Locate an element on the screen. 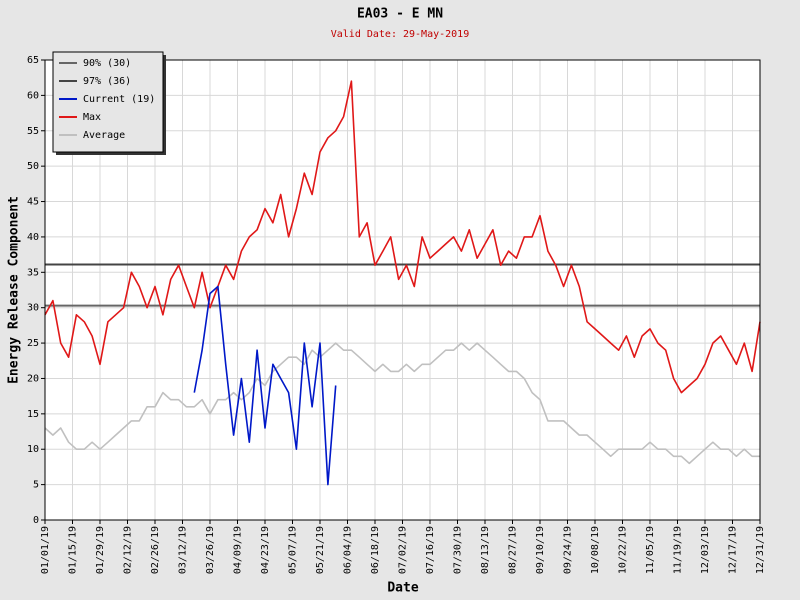 Image resolution: width=800 pixels, height=600 pixels. y-tick-label: 55 is located at coordinates (33, 131).